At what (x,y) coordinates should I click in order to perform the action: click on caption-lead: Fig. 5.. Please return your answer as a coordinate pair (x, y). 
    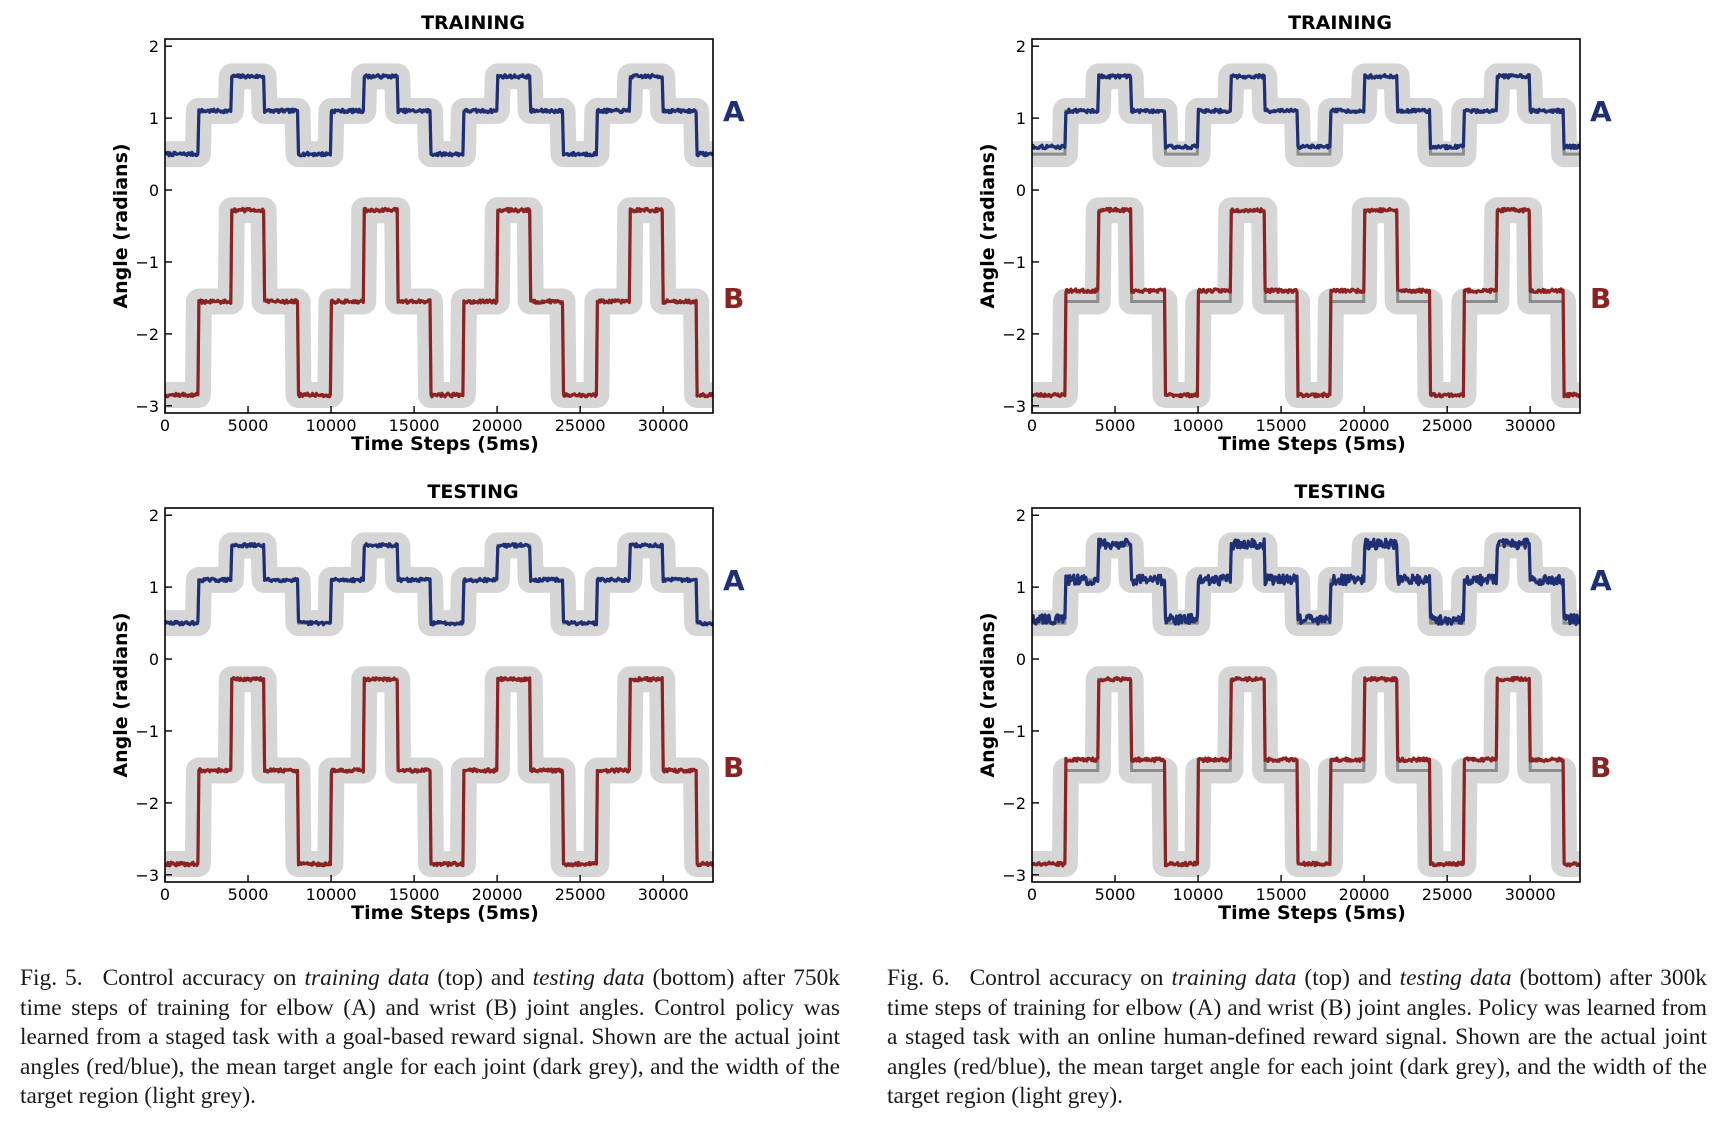
    Looking at the image, I should click on (51, 978).